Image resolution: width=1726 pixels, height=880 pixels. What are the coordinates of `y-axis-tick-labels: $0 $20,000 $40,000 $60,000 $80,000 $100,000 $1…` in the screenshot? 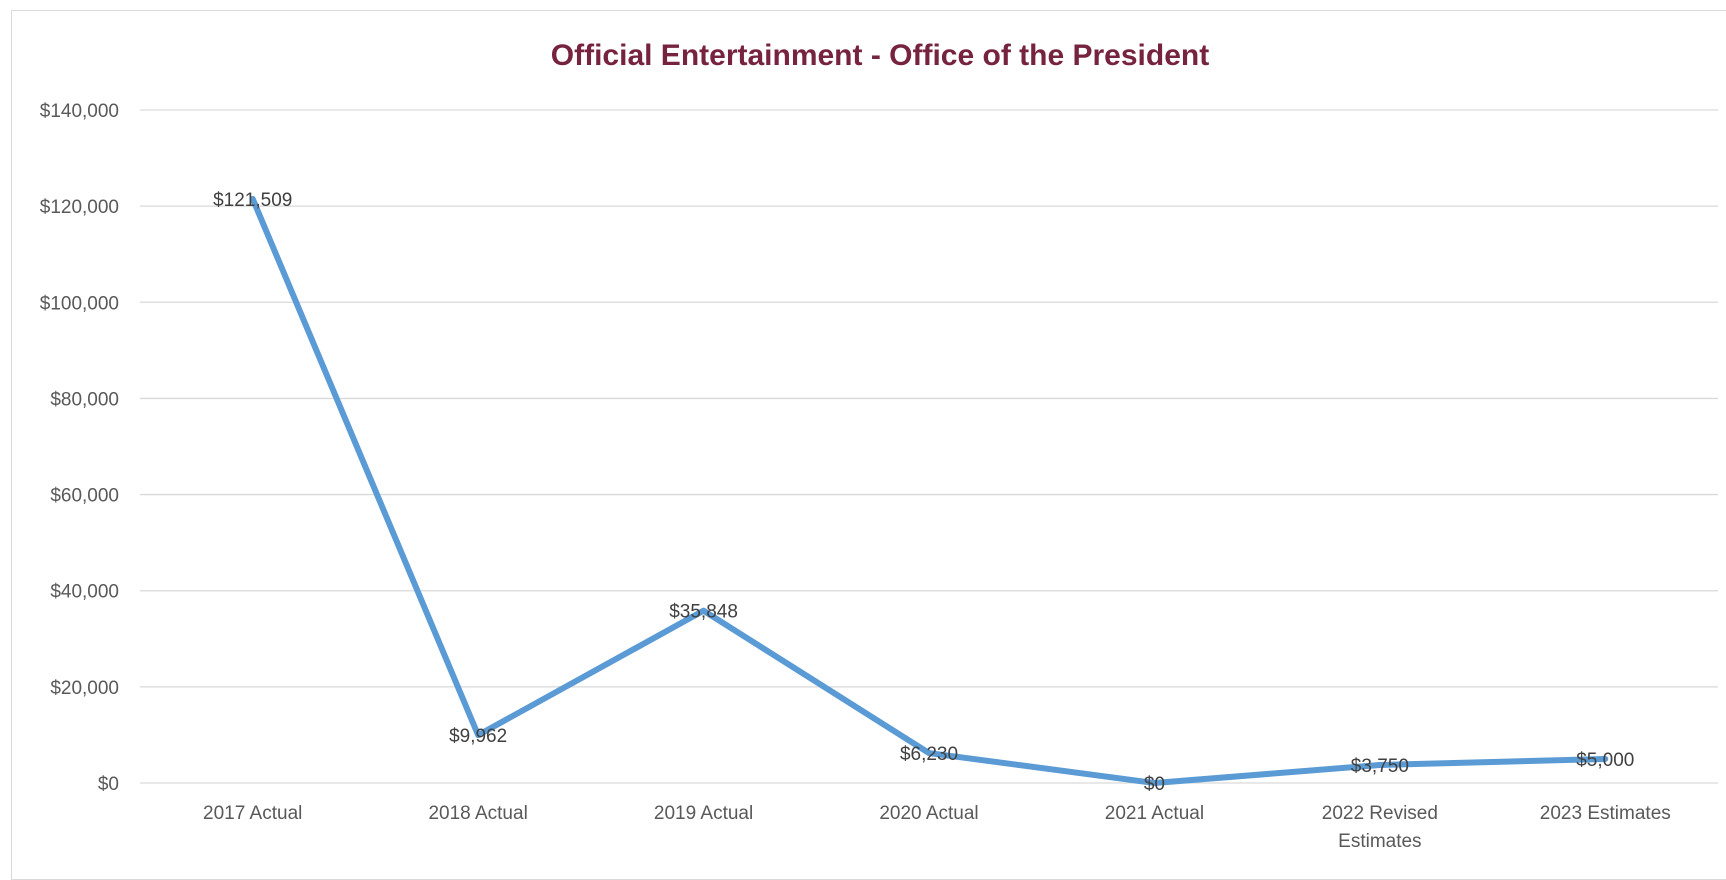 It's located at (79, 448).